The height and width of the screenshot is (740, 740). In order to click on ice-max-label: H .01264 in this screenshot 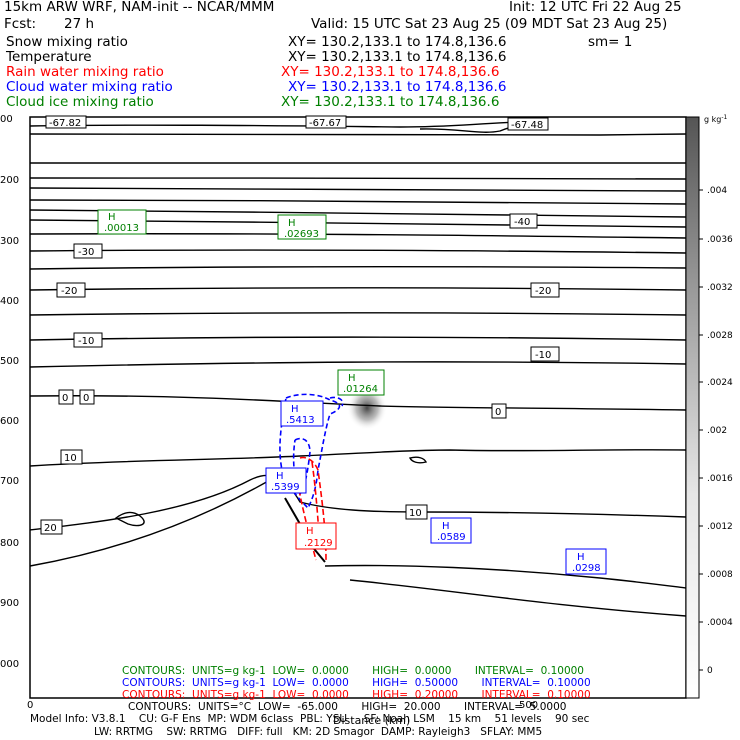, I will do `click(361, 382)`.